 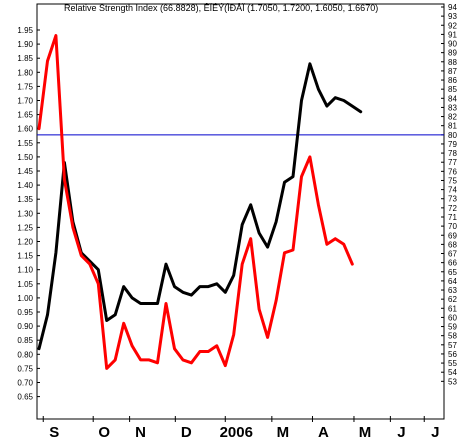 What do you see at coordinates (452, 71) in the screenshot?
I see `right-tick-label: 87` at bounding box center [452, 71].